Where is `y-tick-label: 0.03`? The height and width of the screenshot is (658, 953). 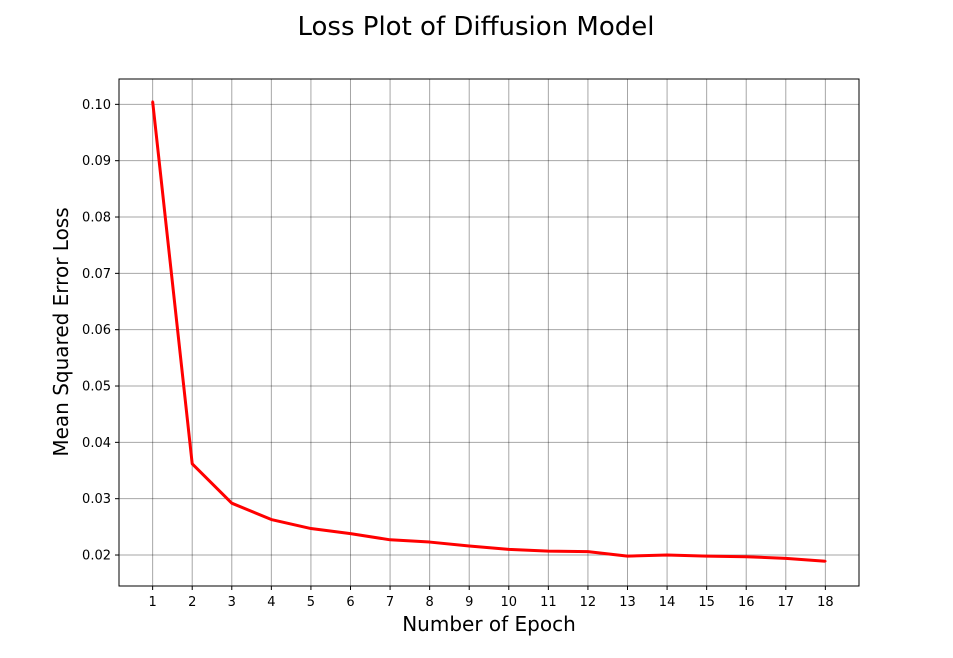 y-tick-label: 0.03 is located at coordinates (96, 499).